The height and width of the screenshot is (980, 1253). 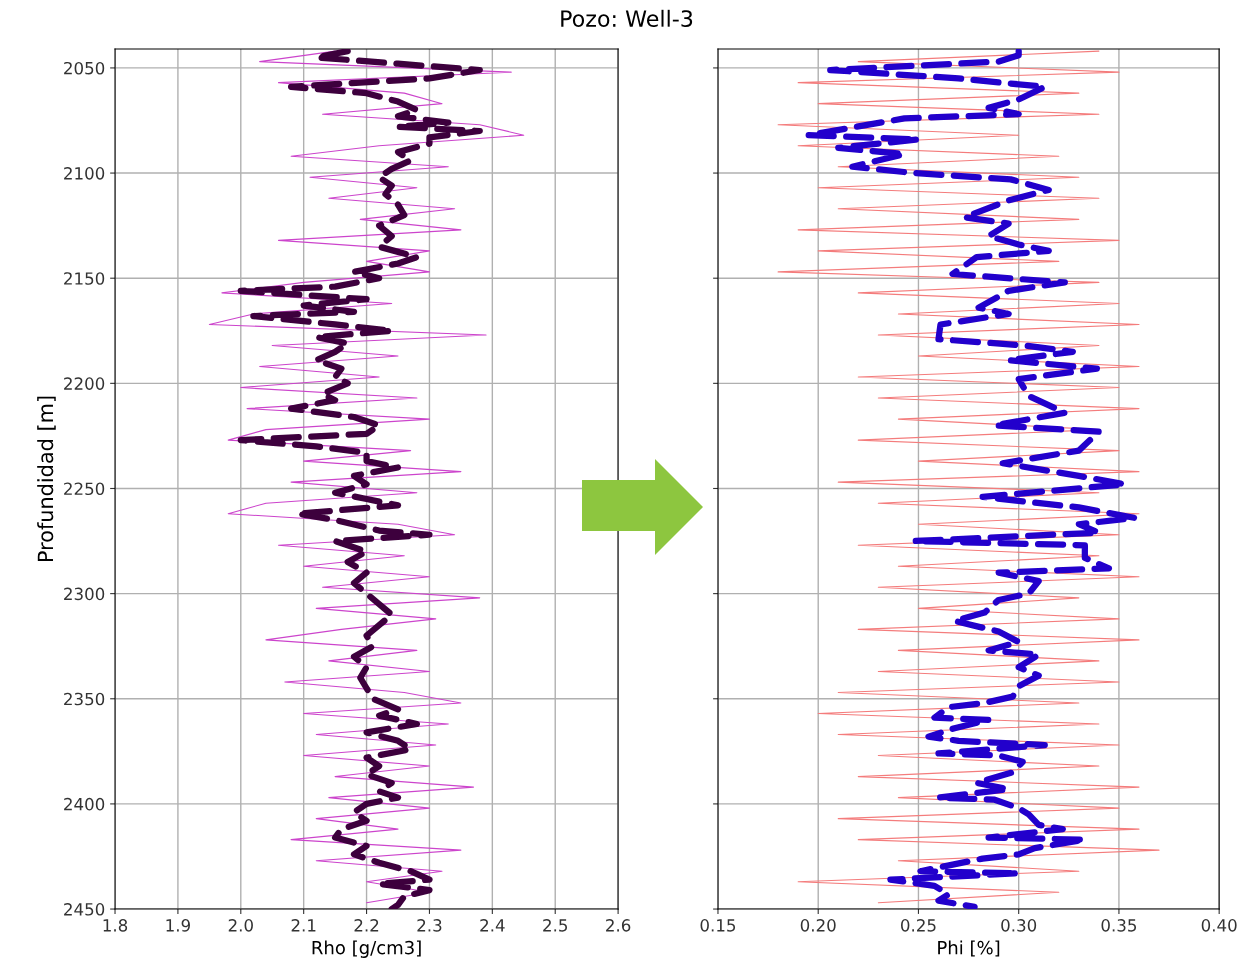 I want to click on x-tick-label: 2.0, so click(x=240, y=925).